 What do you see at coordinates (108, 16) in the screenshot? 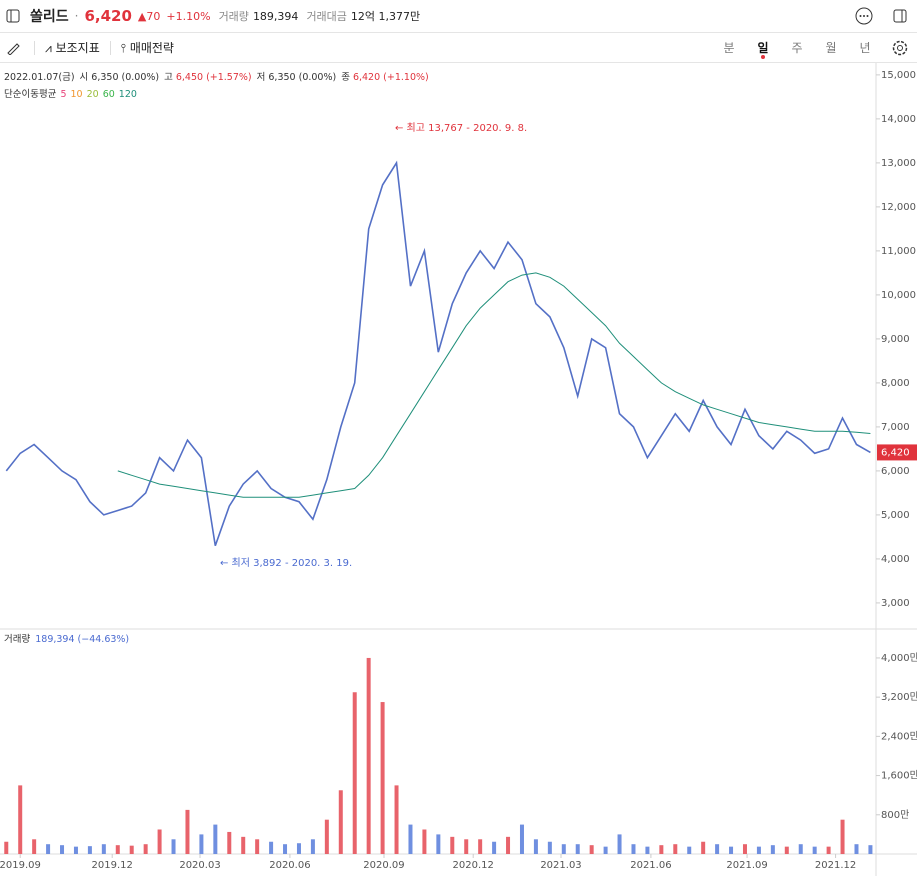
I see `price: 6,420` at bounding box center [108, 16].